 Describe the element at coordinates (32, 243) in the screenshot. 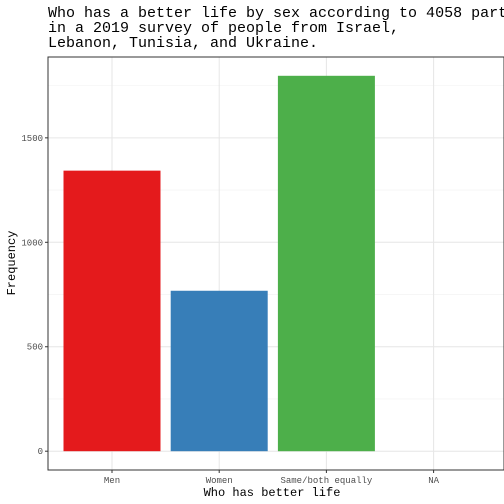

I see `y-tick-label: 1000` at that location.